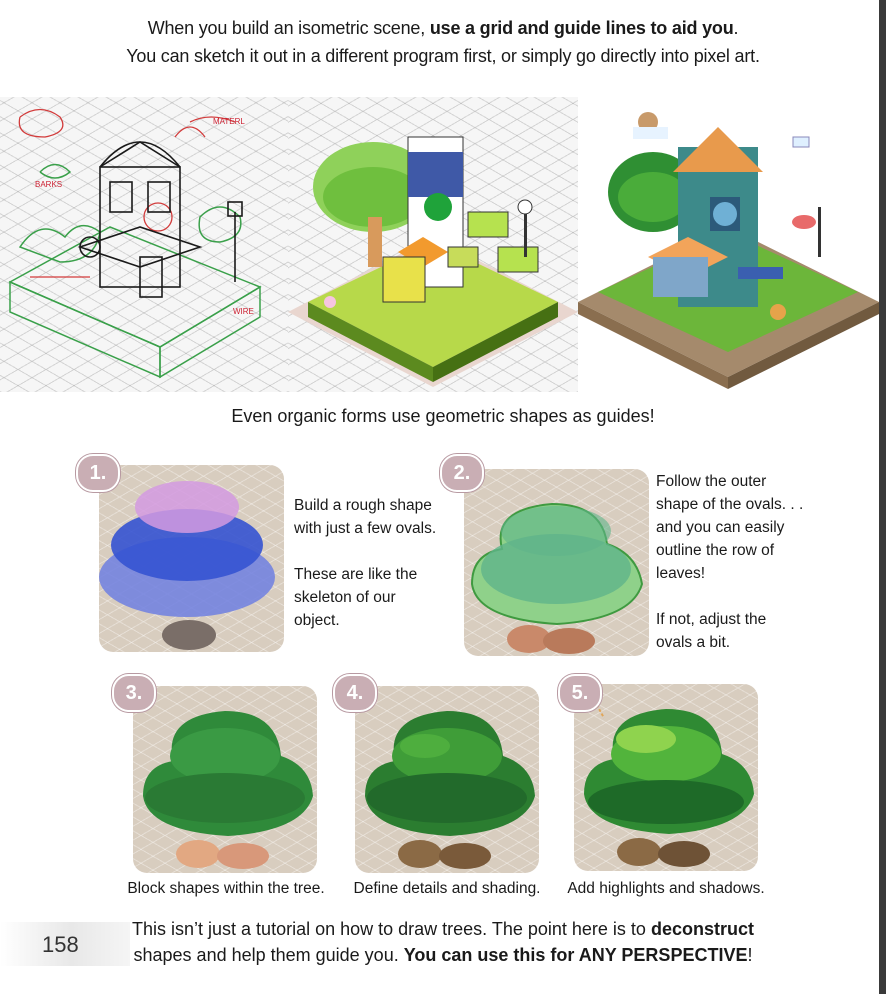 This screenshot has width=886, height=994. What do you see at coordinates (60, 944) in the screenshot?
I see `page-number: 158` at bounding box center [60, 944].